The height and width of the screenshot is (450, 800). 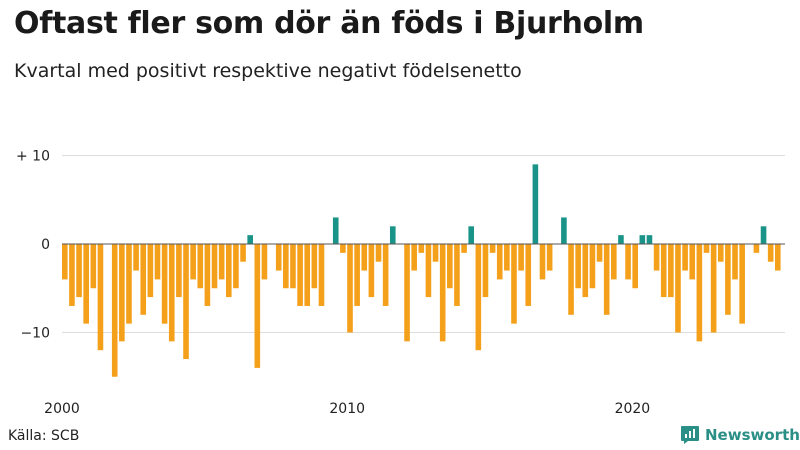 I want to click on x-axis-ticks: 2000 2010 2020, so click(x=347, y=409).